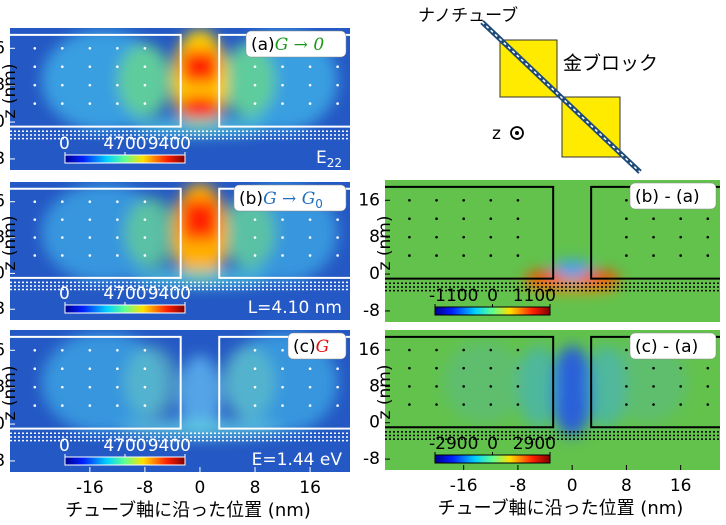 The height and width of the screenshot is (525, 726). What do you see at coordinates (289, 199) in the screenshot?
I see `panel-formula: G → G` at bounding box center [289, 199].